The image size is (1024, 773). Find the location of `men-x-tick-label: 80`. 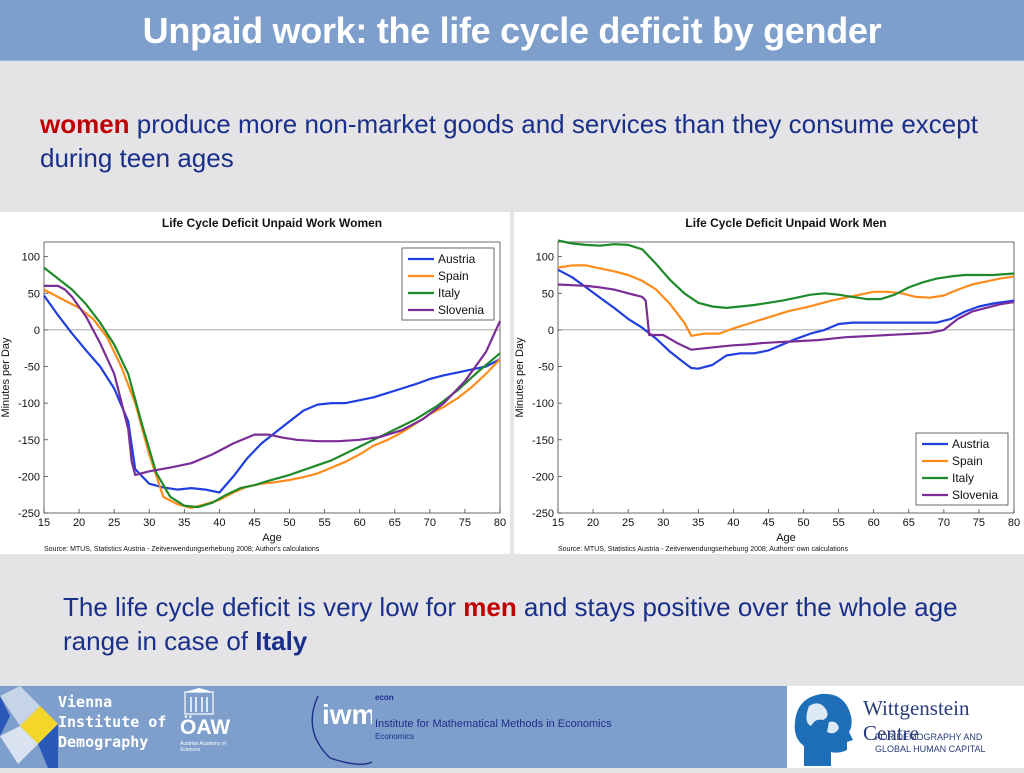

men-x-tick-label: 80 is located at coordinates (1014, 523).